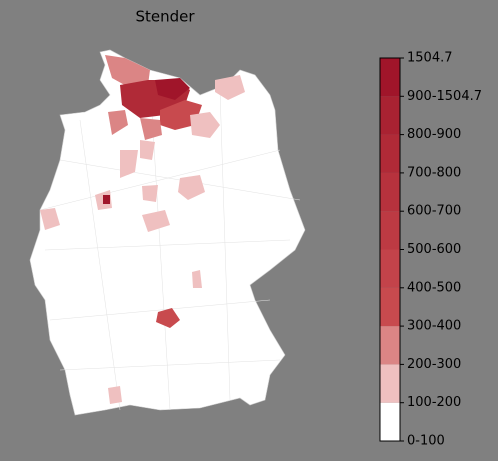 This screenshot has width=498, height=461. What do you see at coordinates (434, 211) in the screenshot?
I see `colorbar-label: 600-700` at bounding box center [434, 211].